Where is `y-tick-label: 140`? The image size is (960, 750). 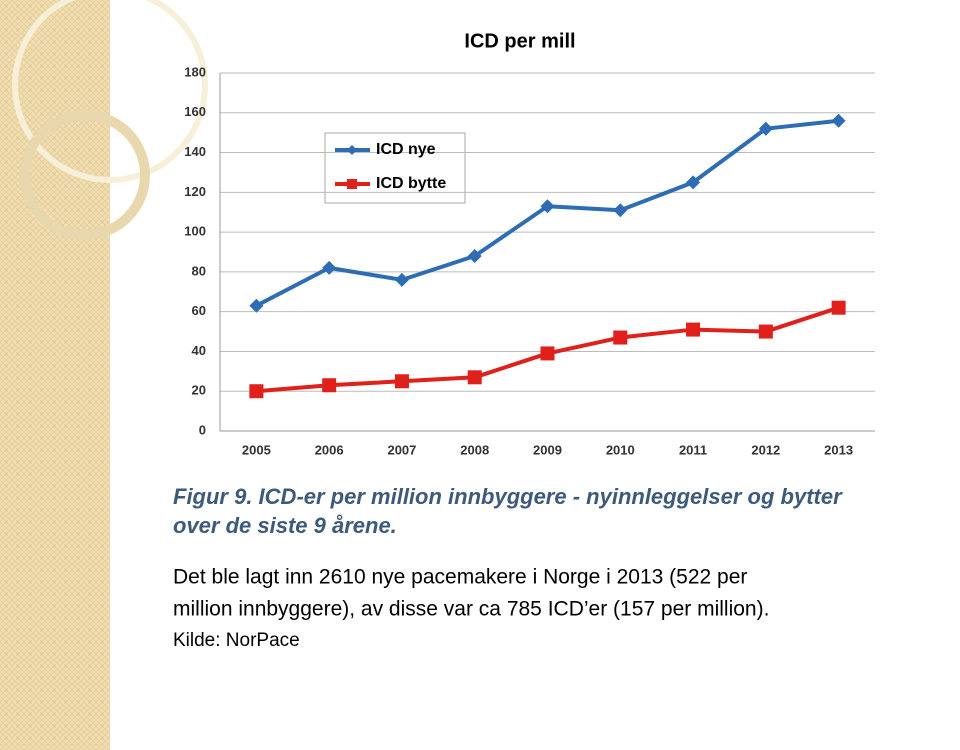 y-tick-label: 140 is located at coordinates (195, 151).